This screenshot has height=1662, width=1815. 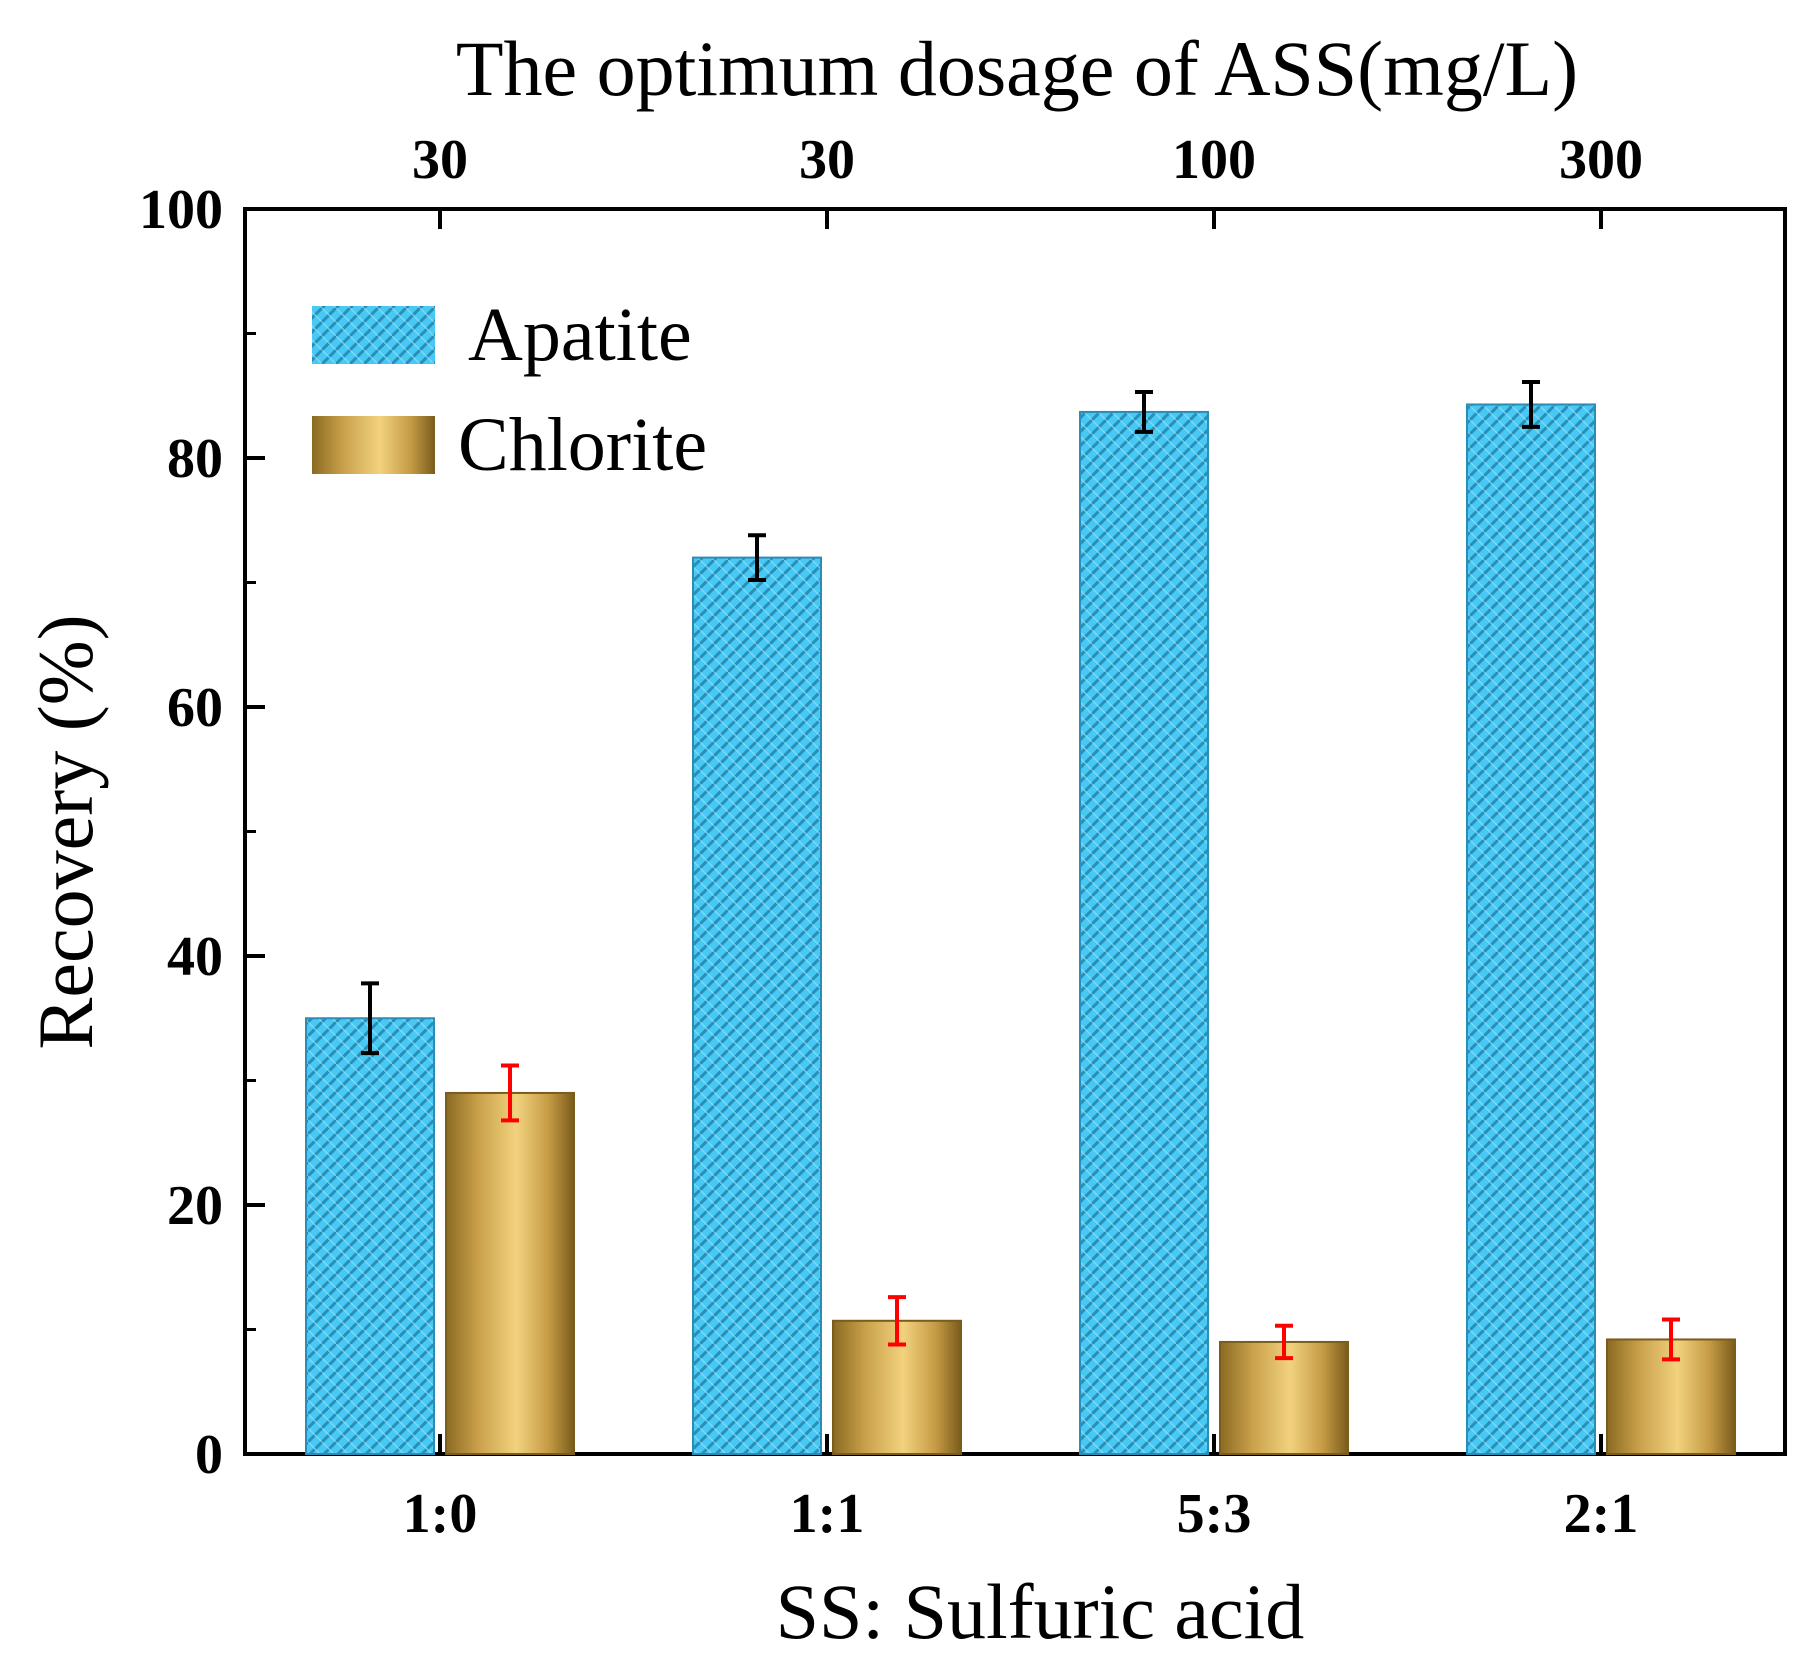 What do you see at coordinates (195, 459) in the screenshot?
I see `y-tick-label-80: 80` at bounding box center [195, 459].